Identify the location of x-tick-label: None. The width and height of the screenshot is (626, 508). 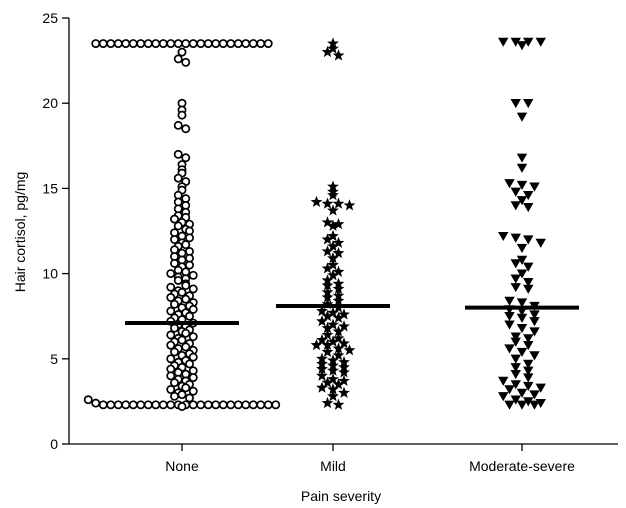
(182, 466).